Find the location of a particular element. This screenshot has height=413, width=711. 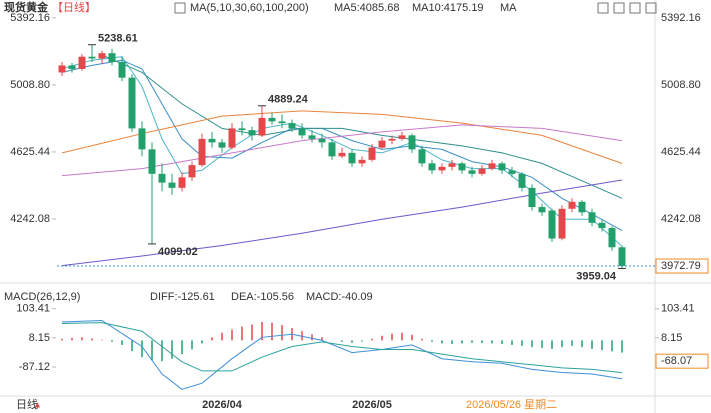

y-tick-label: 103.41 is located at coordinates (33, 309).